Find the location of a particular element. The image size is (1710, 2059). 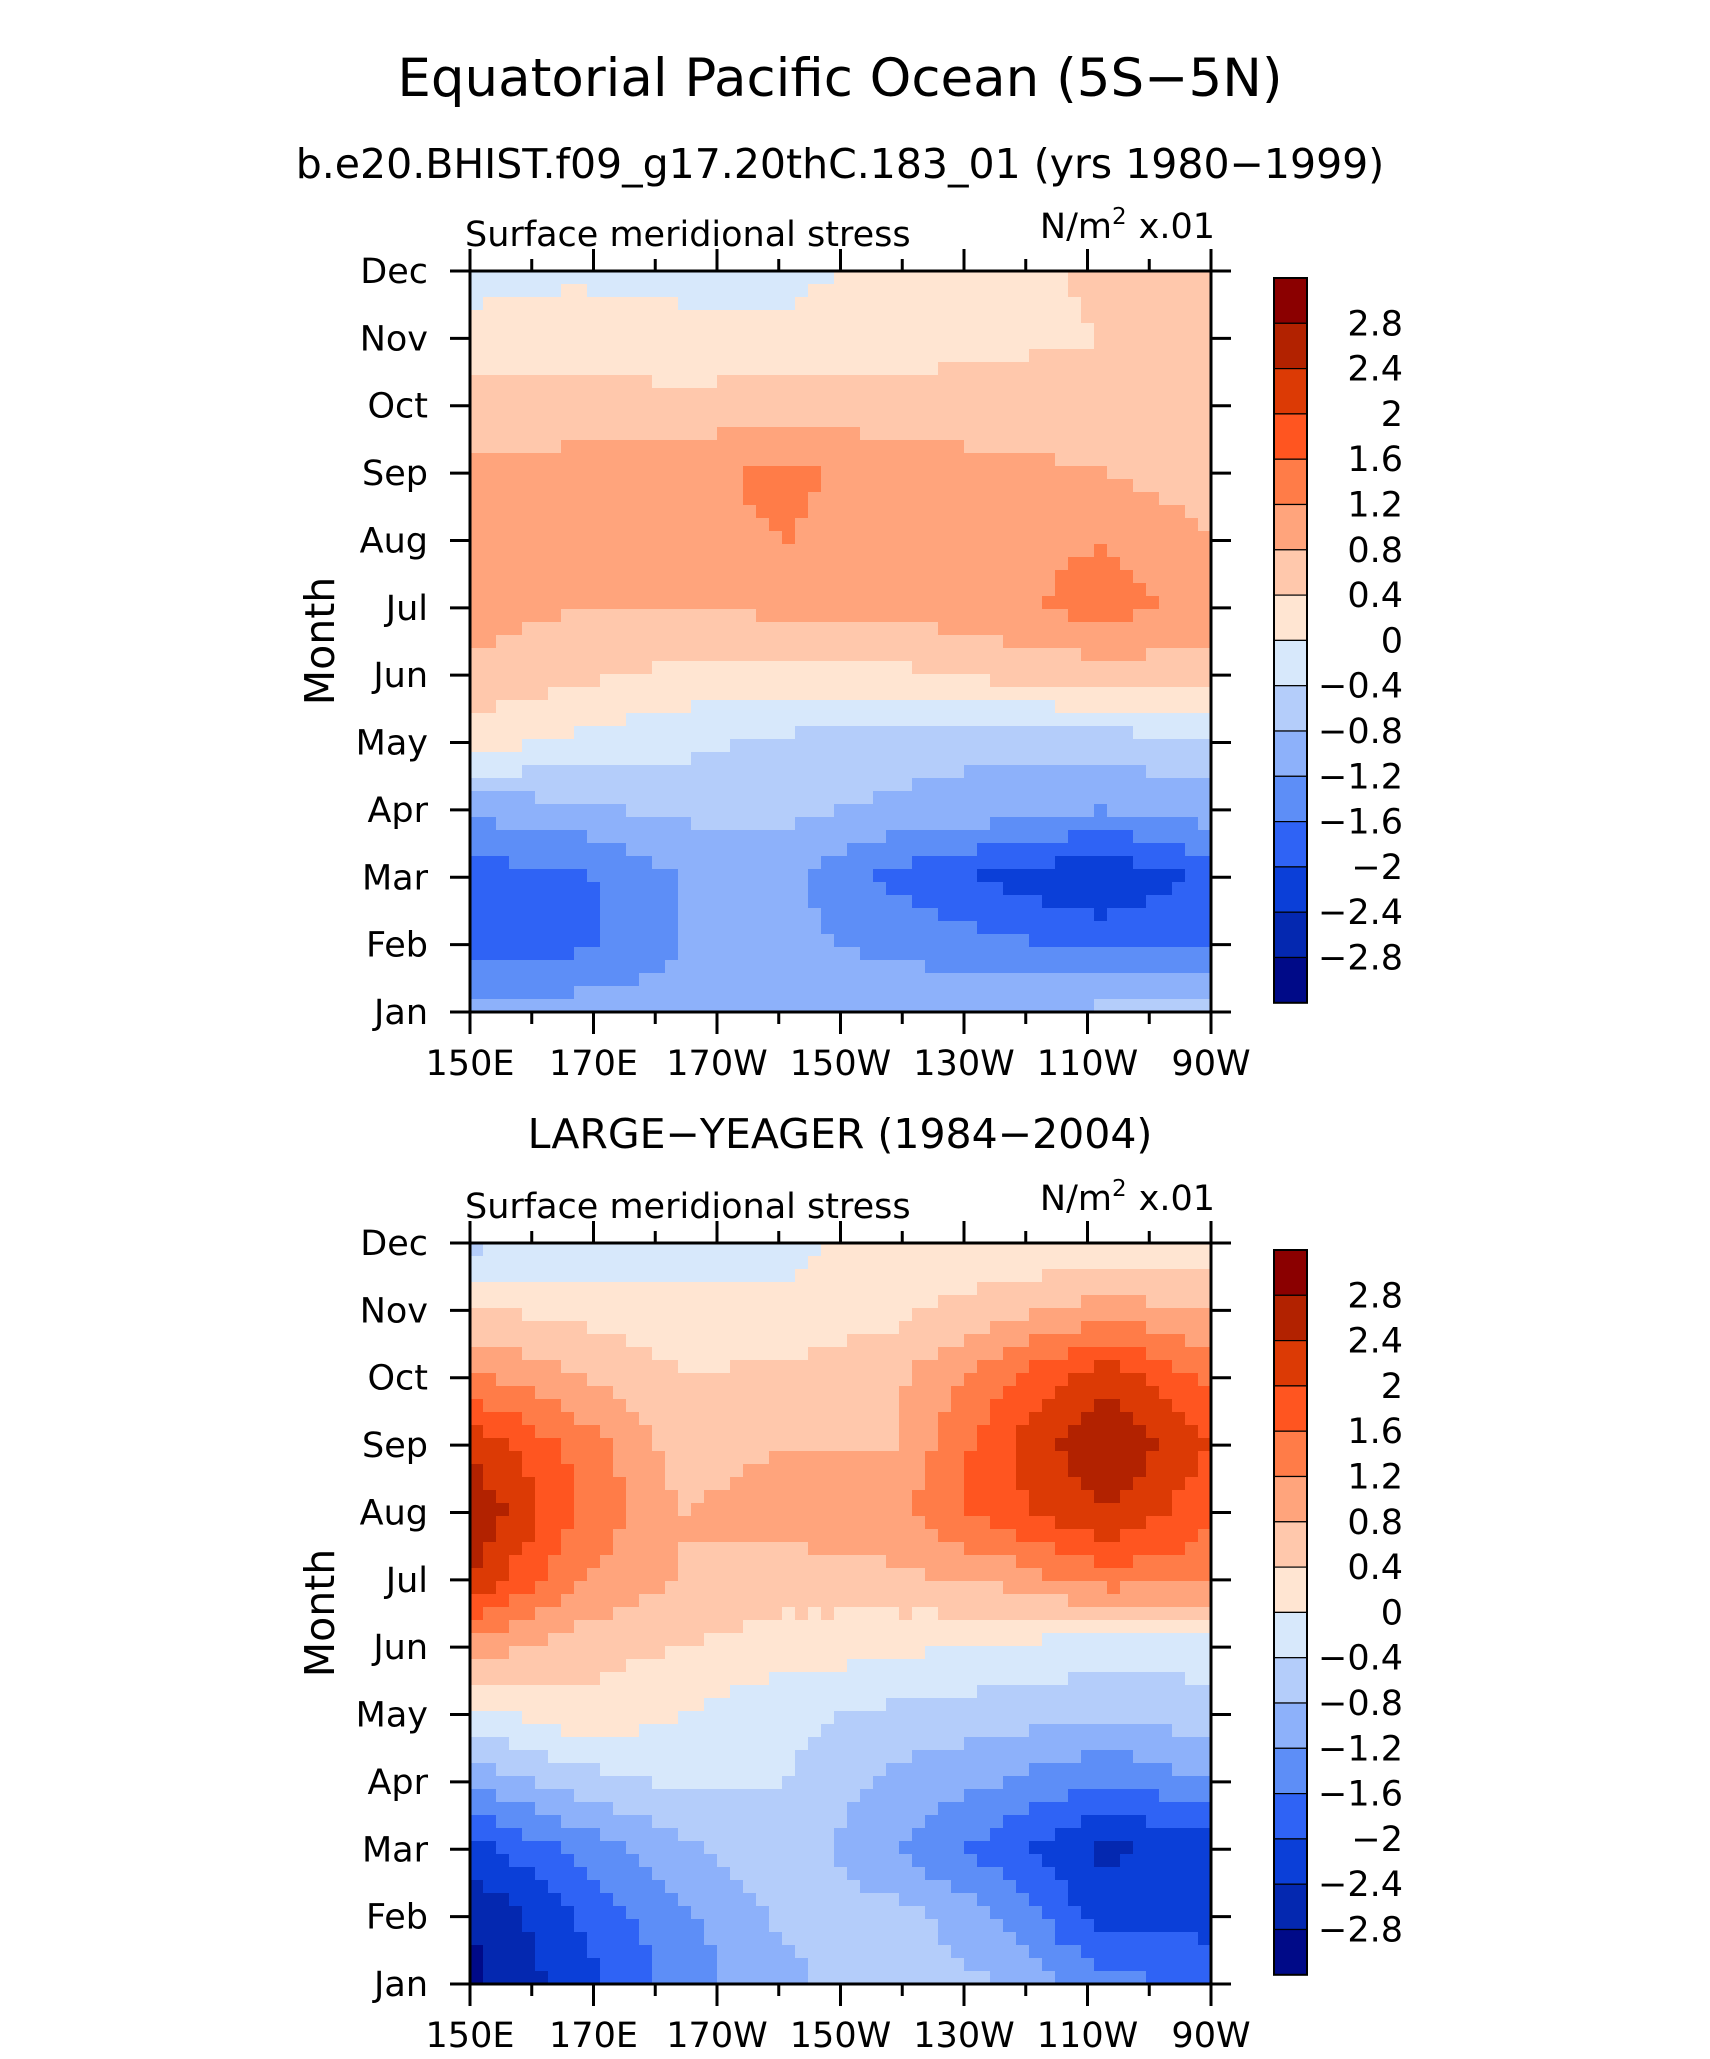

panel-model-colorbar-swatch is located at coordinates (1290, 980).